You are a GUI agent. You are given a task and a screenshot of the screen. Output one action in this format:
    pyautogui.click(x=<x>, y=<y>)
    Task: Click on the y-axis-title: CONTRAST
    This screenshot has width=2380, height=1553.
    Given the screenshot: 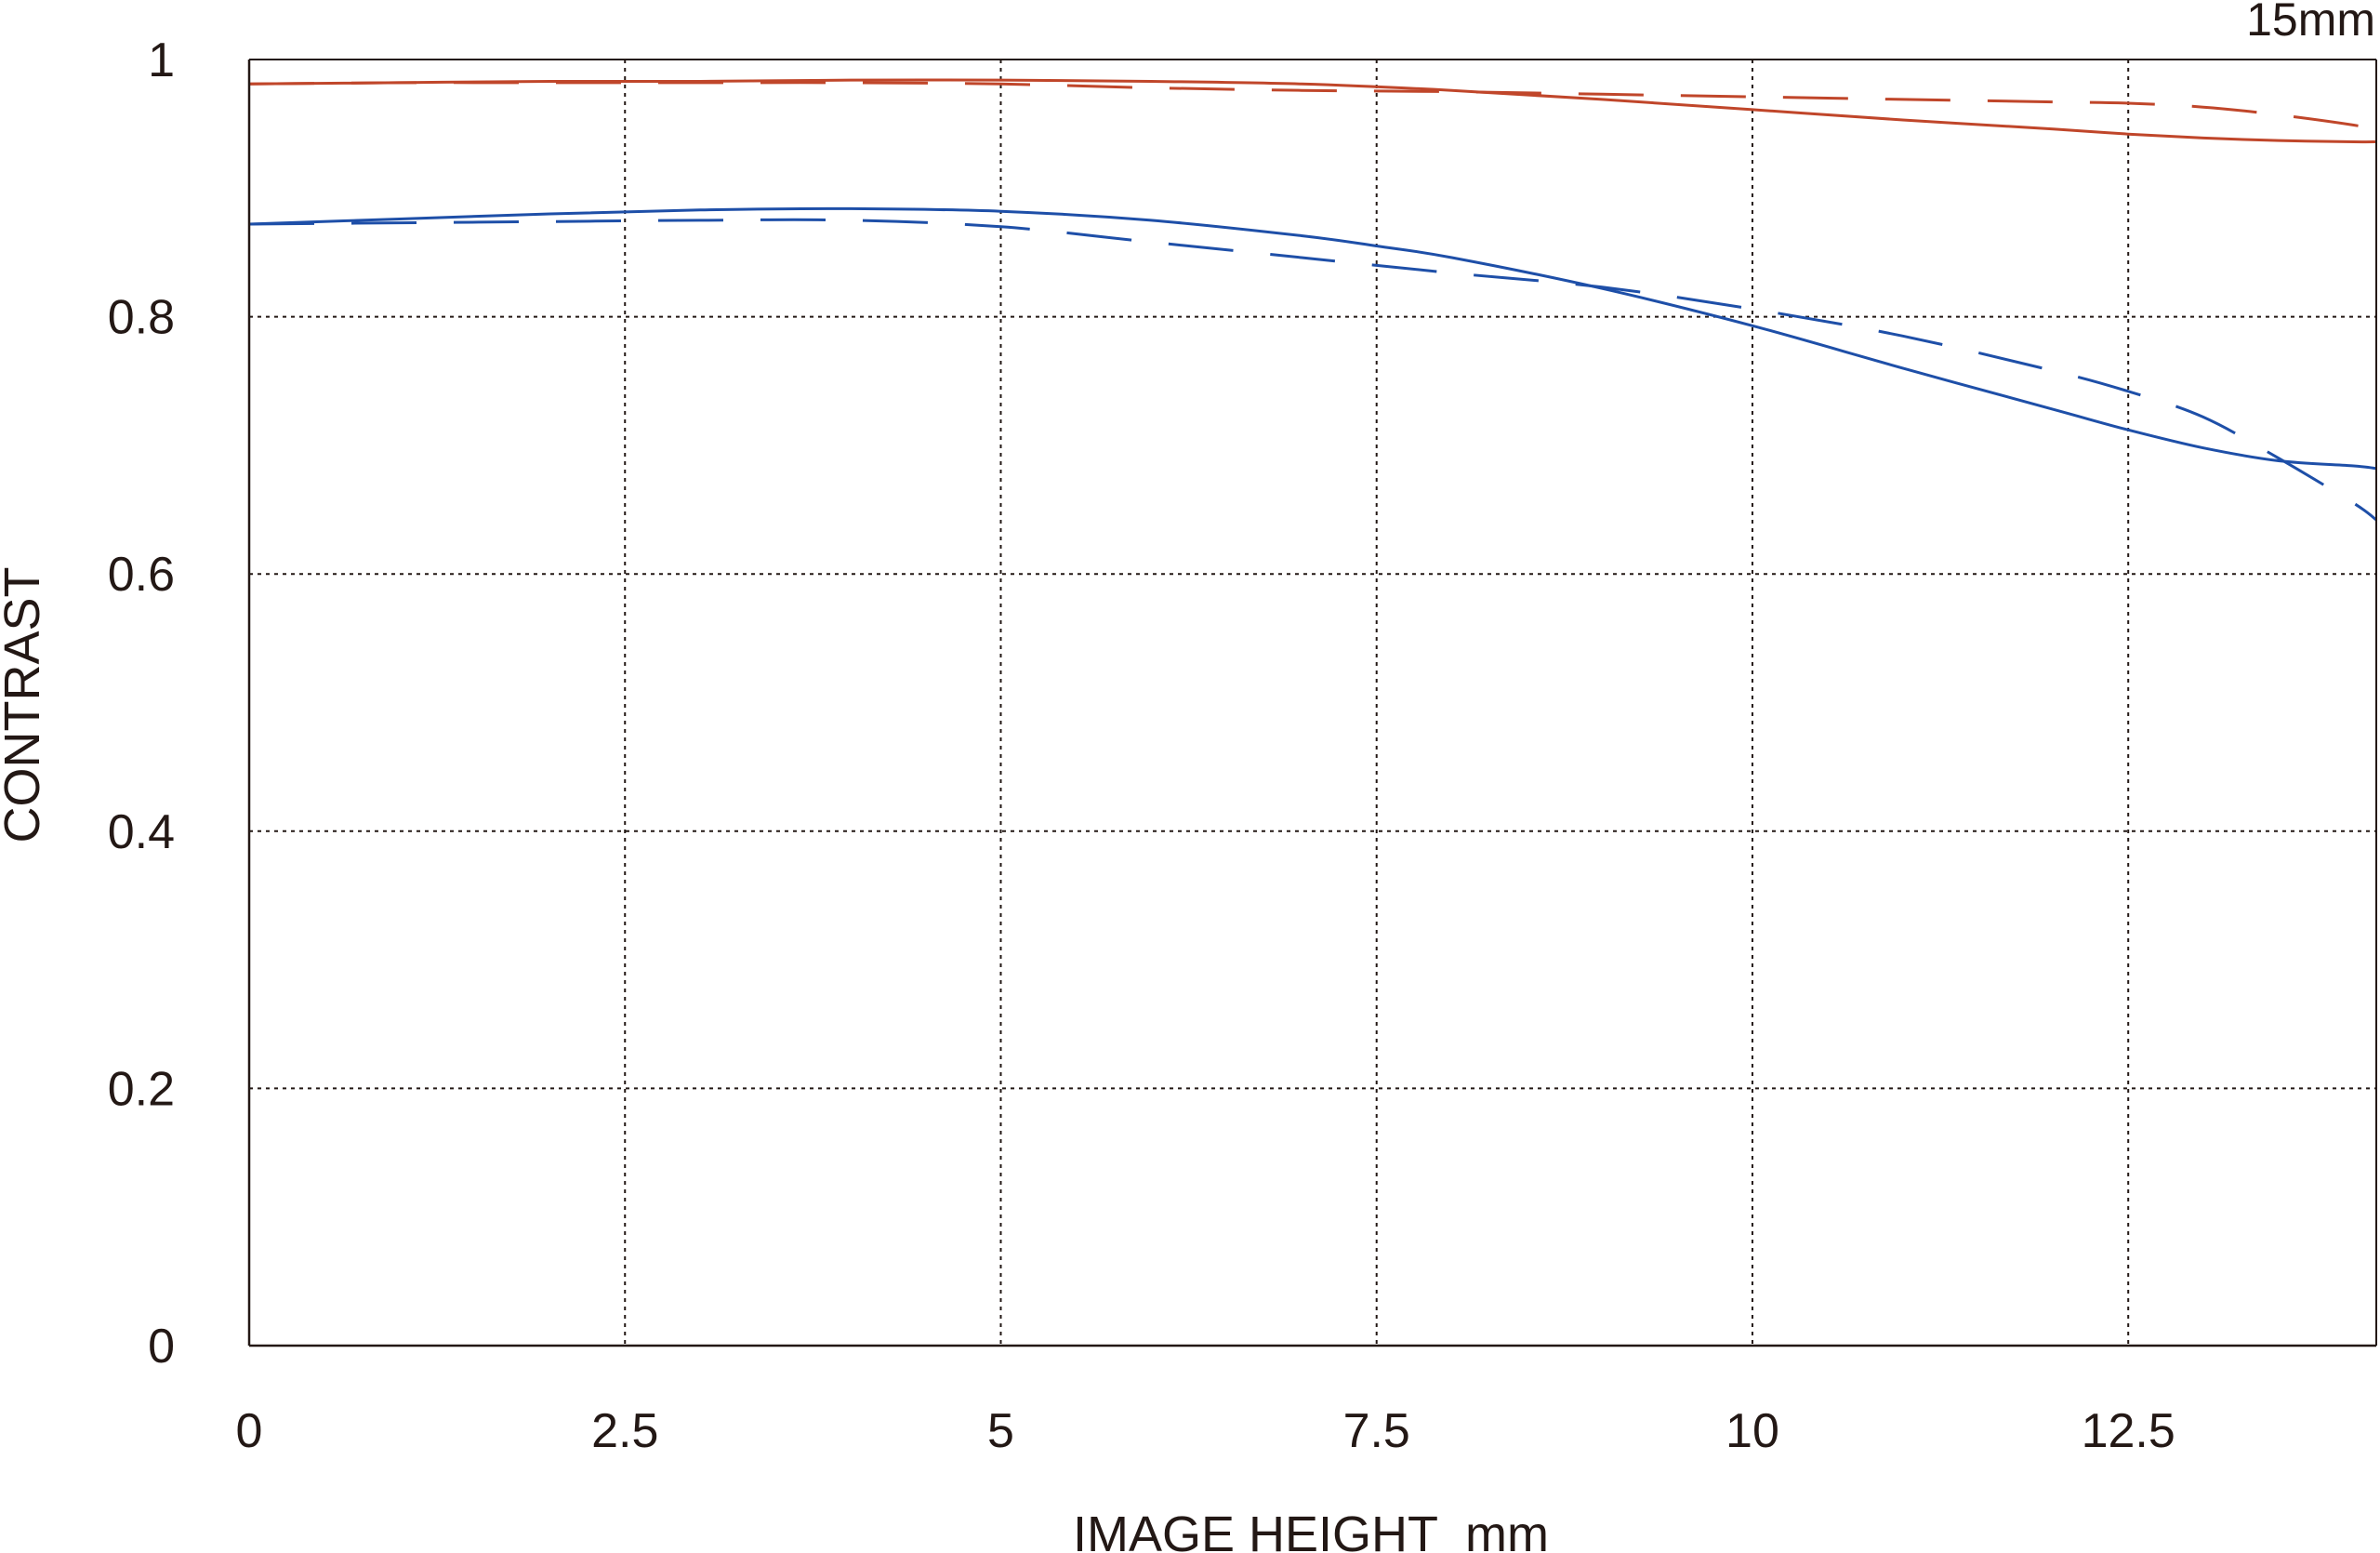 What is the action you would take?
    pyautogui.click(x=25, y=705)
    